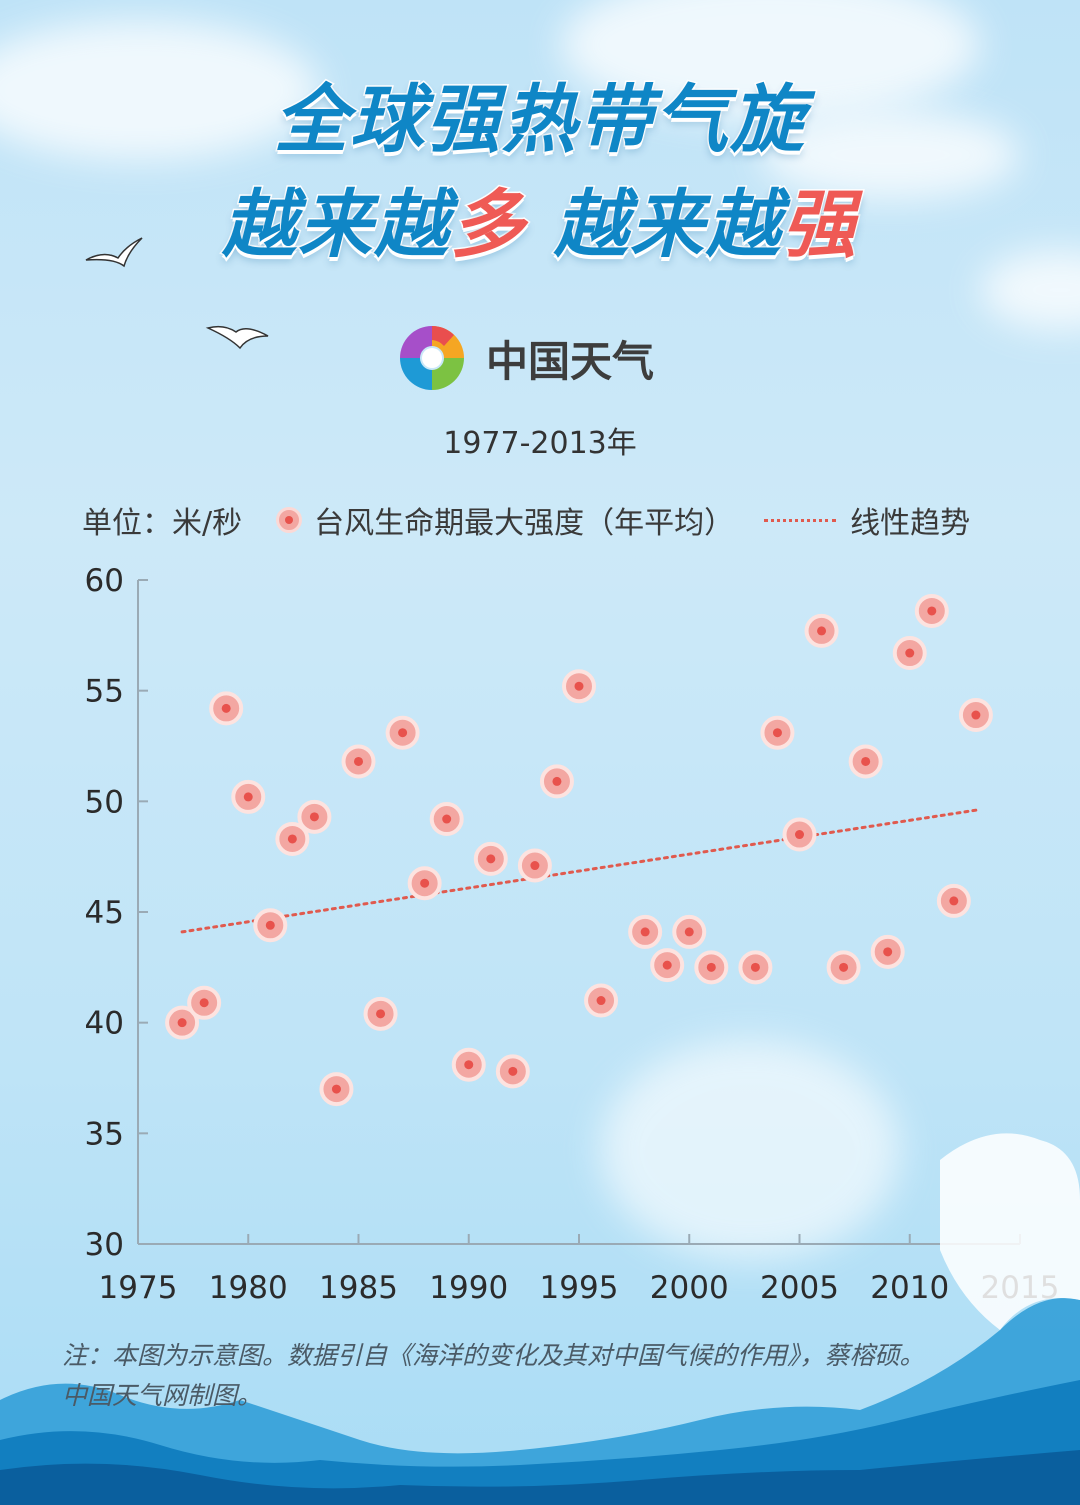 This screenshot has width=1080, height=1505. Describe the element at coordinates (819, 225) in the screenshot. I see `title-highlight-stronger: 强` at that location.